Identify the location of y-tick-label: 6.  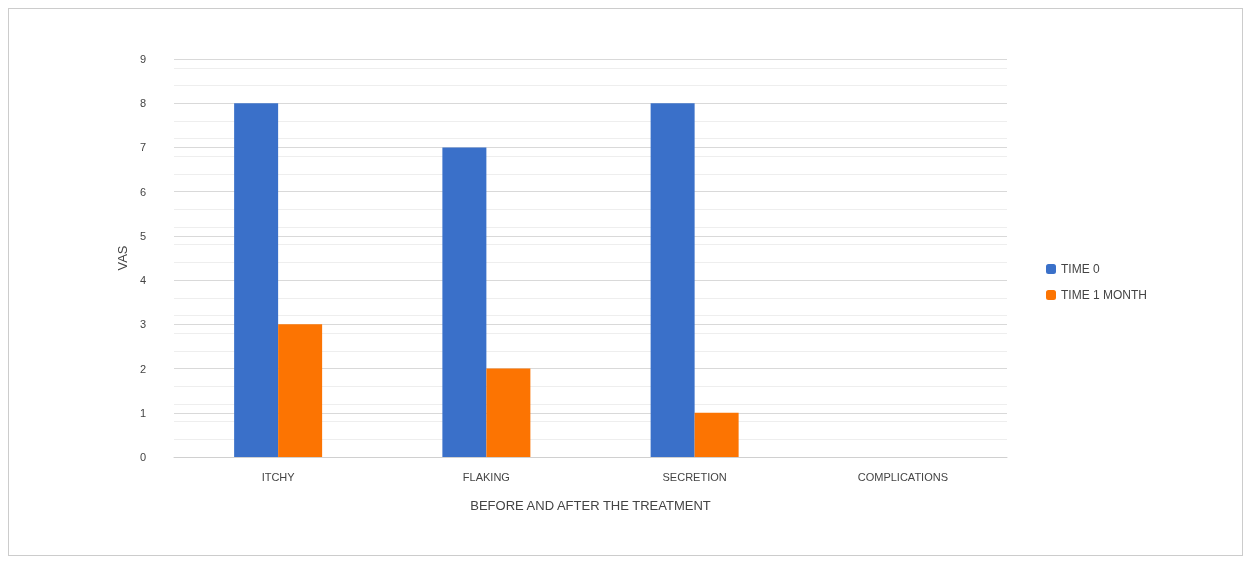
(142, 191).